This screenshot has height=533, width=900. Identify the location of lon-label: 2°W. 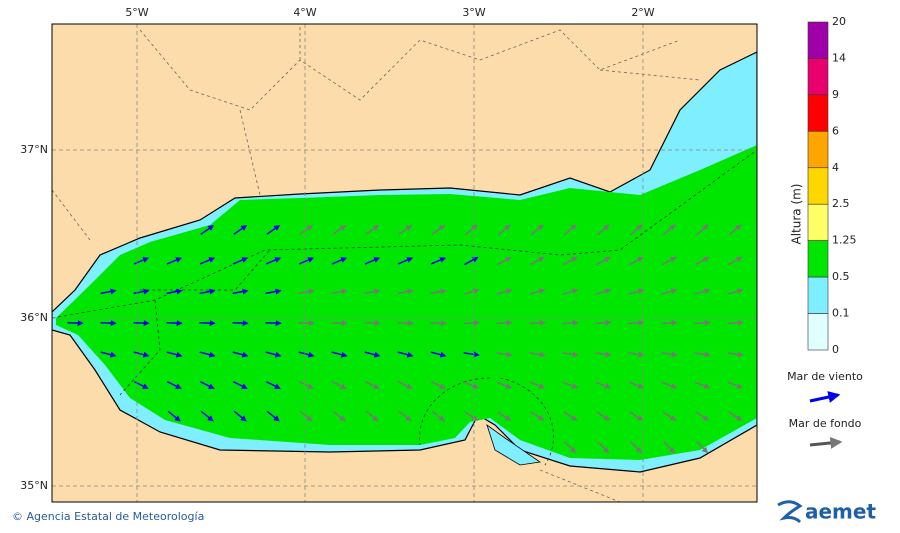
(642, 12).